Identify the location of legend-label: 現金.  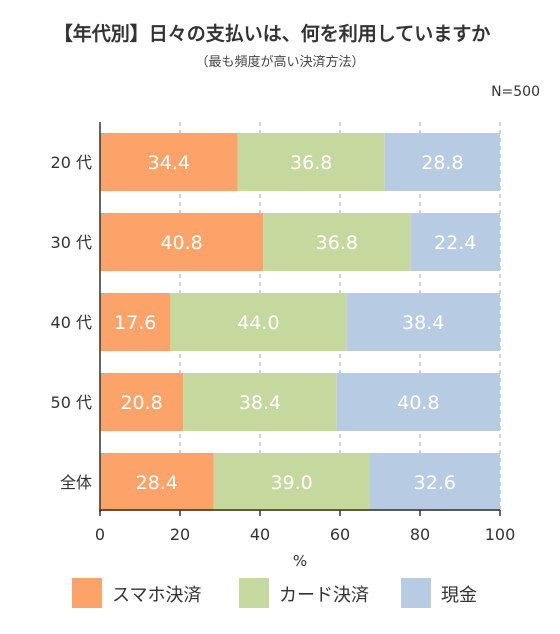
(459, 595).